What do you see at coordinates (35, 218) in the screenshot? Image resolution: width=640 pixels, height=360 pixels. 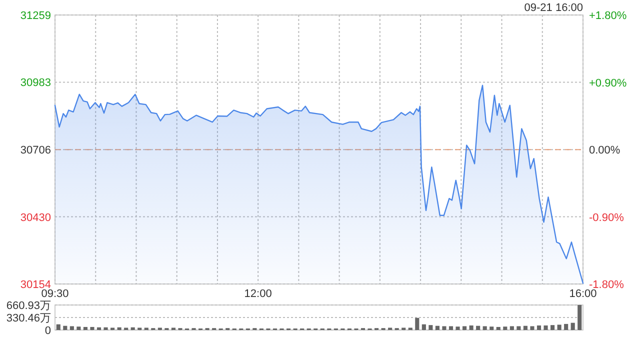 I see `y-tick-label: 30430` at bounding box center [35, 218].